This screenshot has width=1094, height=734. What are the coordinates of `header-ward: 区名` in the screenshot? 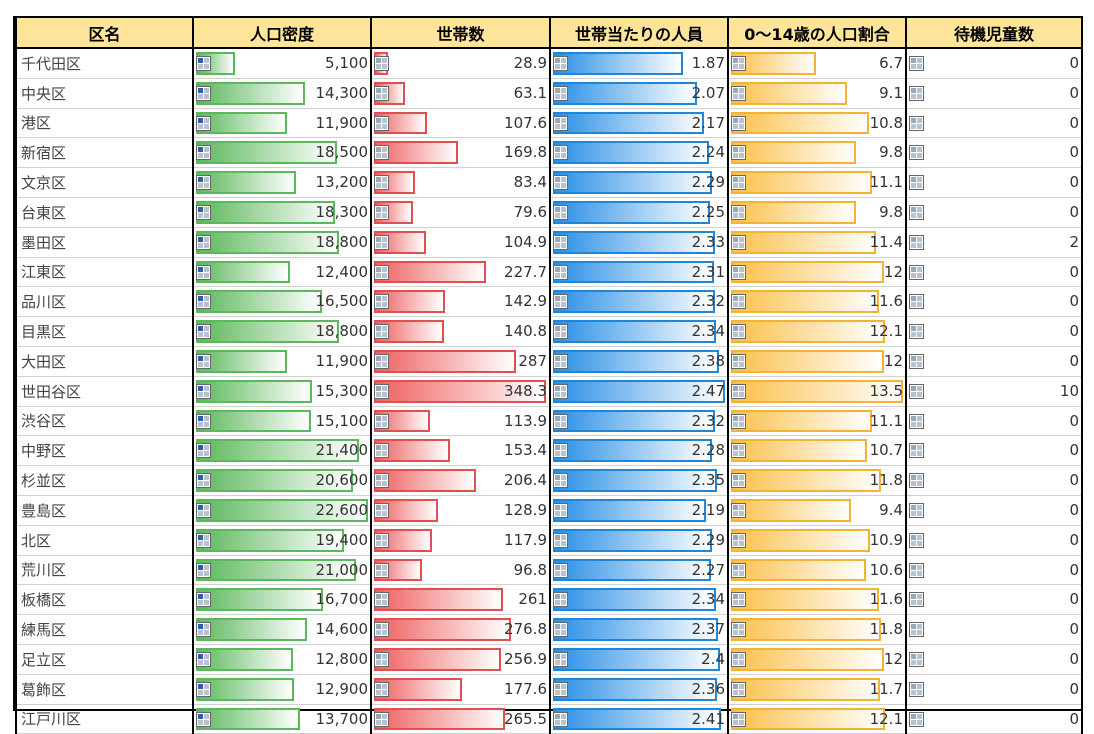 It's located at (104, 33).